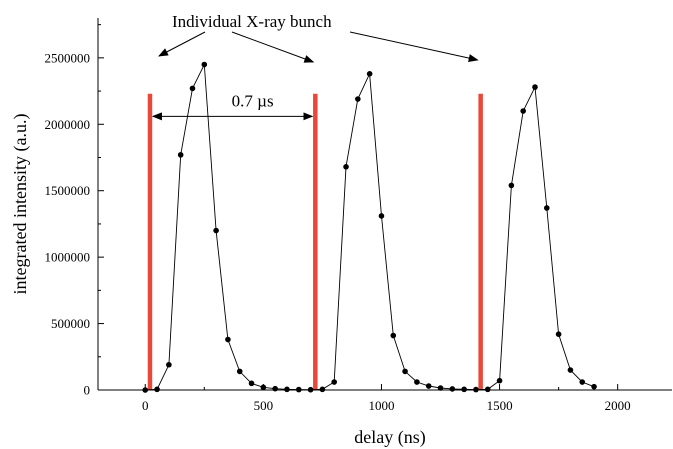  I want to click on x-tick-label: 1500, so click(500, 405).